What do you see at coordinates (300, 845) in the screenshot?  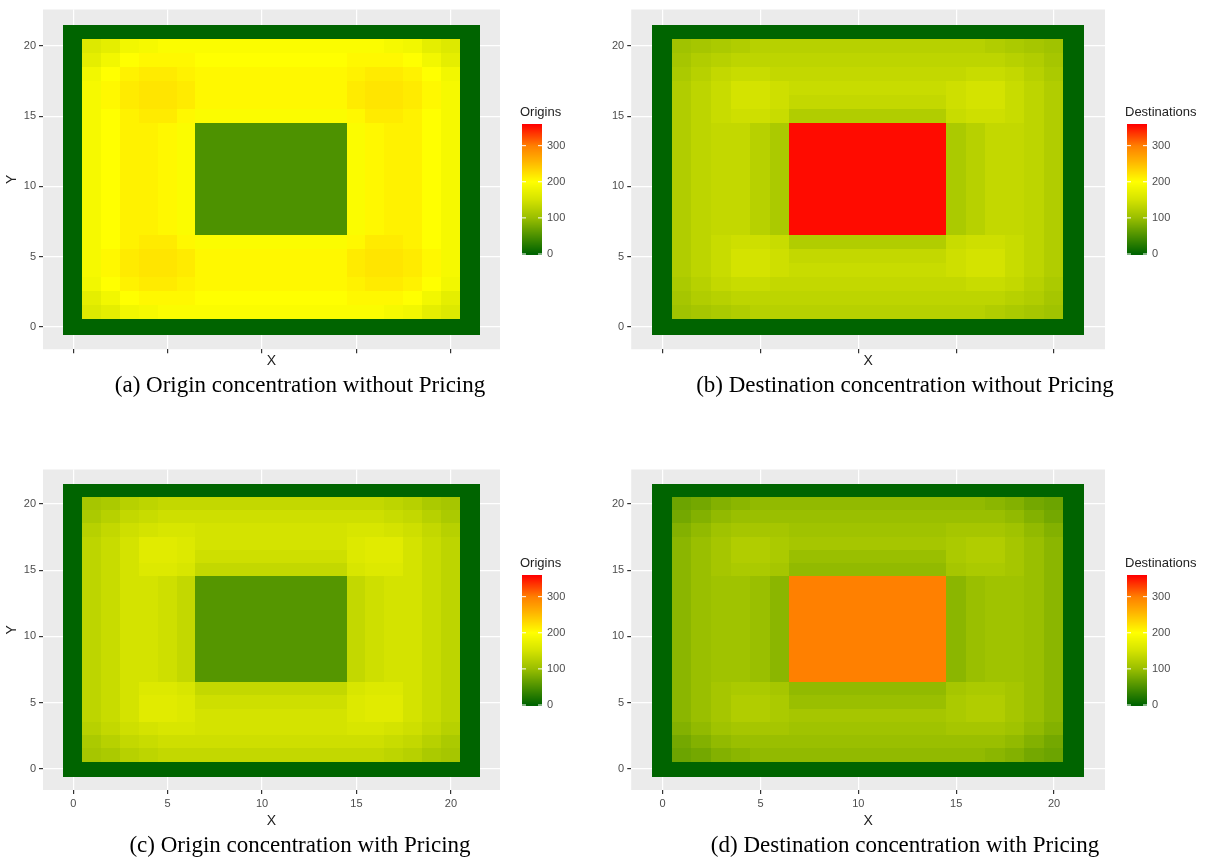 I see `text: (c) Origin concentration with Pricing` at bounding box center [300, 845].